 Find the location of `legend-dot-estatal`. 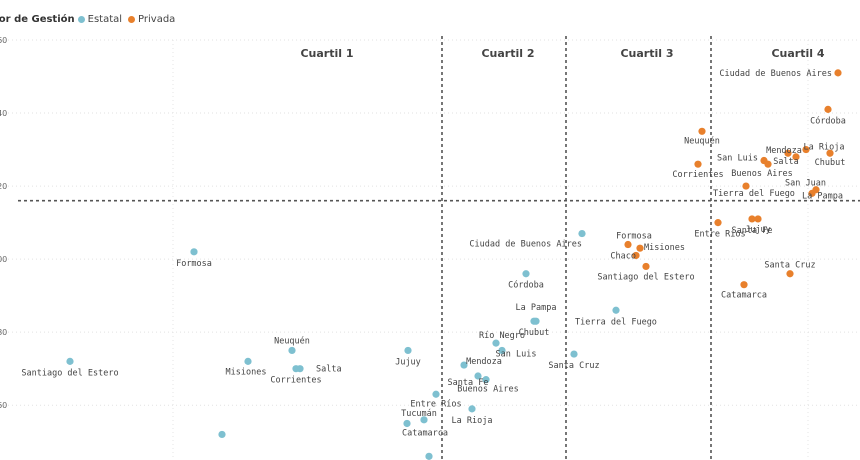

legend-dot-estatal is located at coordinates (81, 19).